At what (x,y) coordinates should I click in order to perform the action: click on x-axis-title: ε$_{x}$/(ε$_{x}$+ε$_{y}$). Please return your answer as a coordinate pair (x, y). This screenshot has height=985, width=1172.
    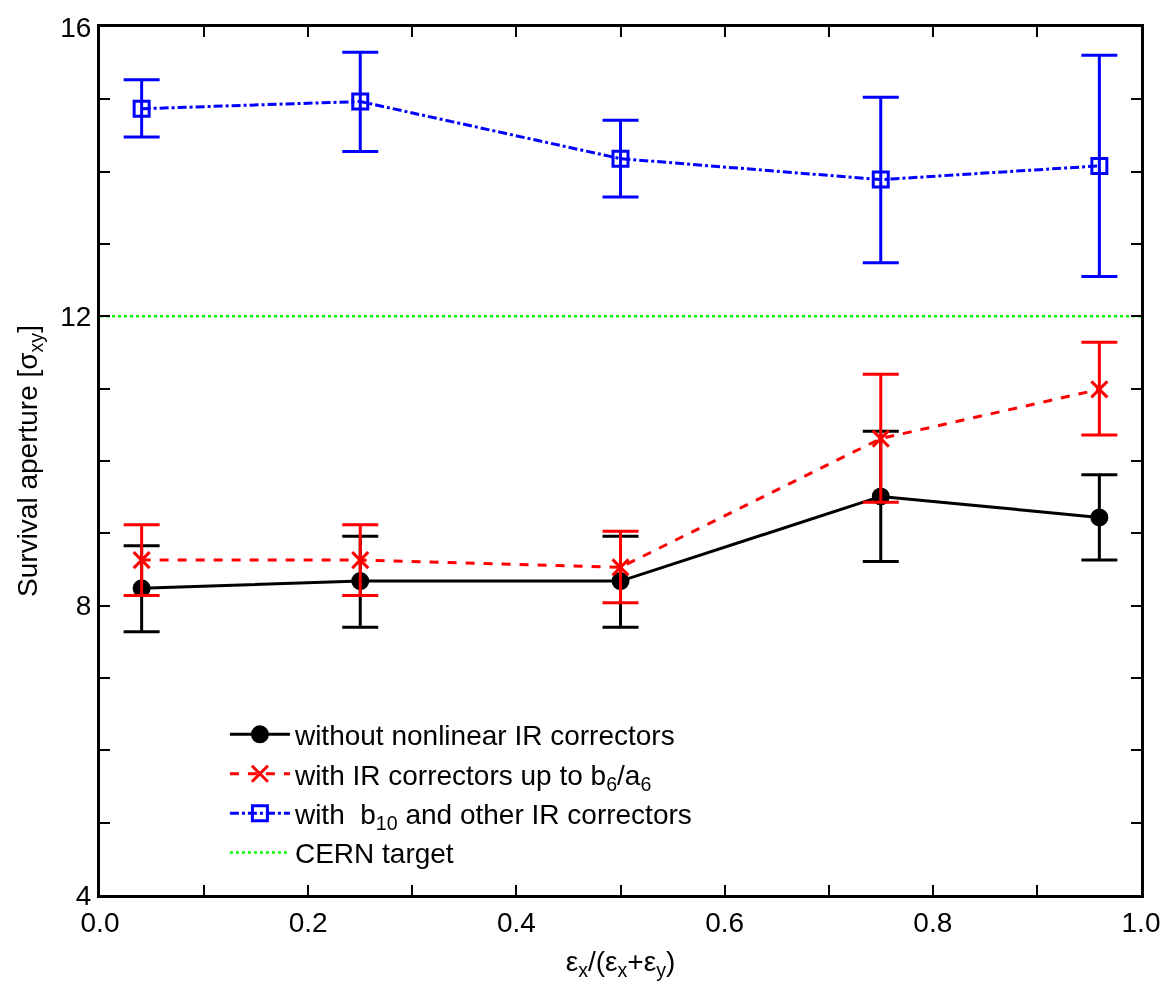
    Looking at the image, I should click on (620, 963).